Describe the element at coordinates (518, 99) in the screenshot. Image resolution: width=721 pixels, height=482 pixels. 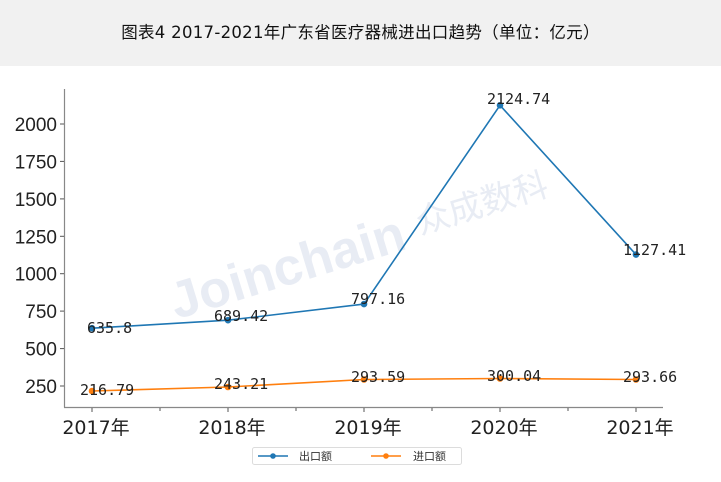
I see `data-label: 2124.74` at that location.